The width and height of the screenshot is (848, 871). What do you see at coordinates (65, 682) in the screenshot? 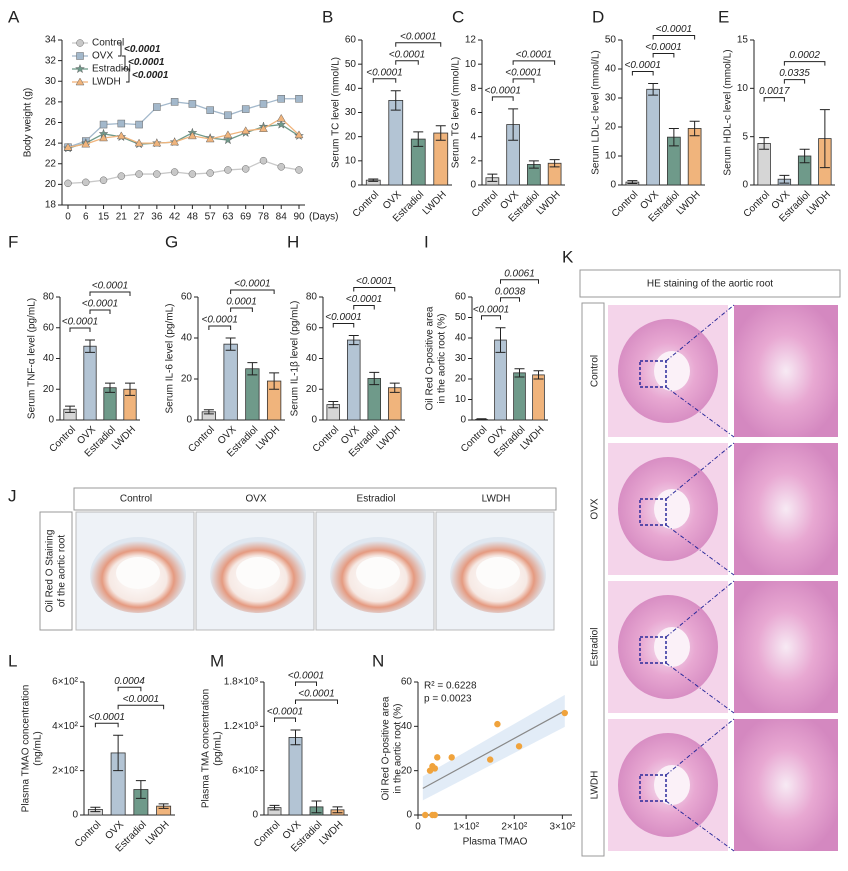
I see `y-tick-label: 6×10²` at bounding box center [65, 682].